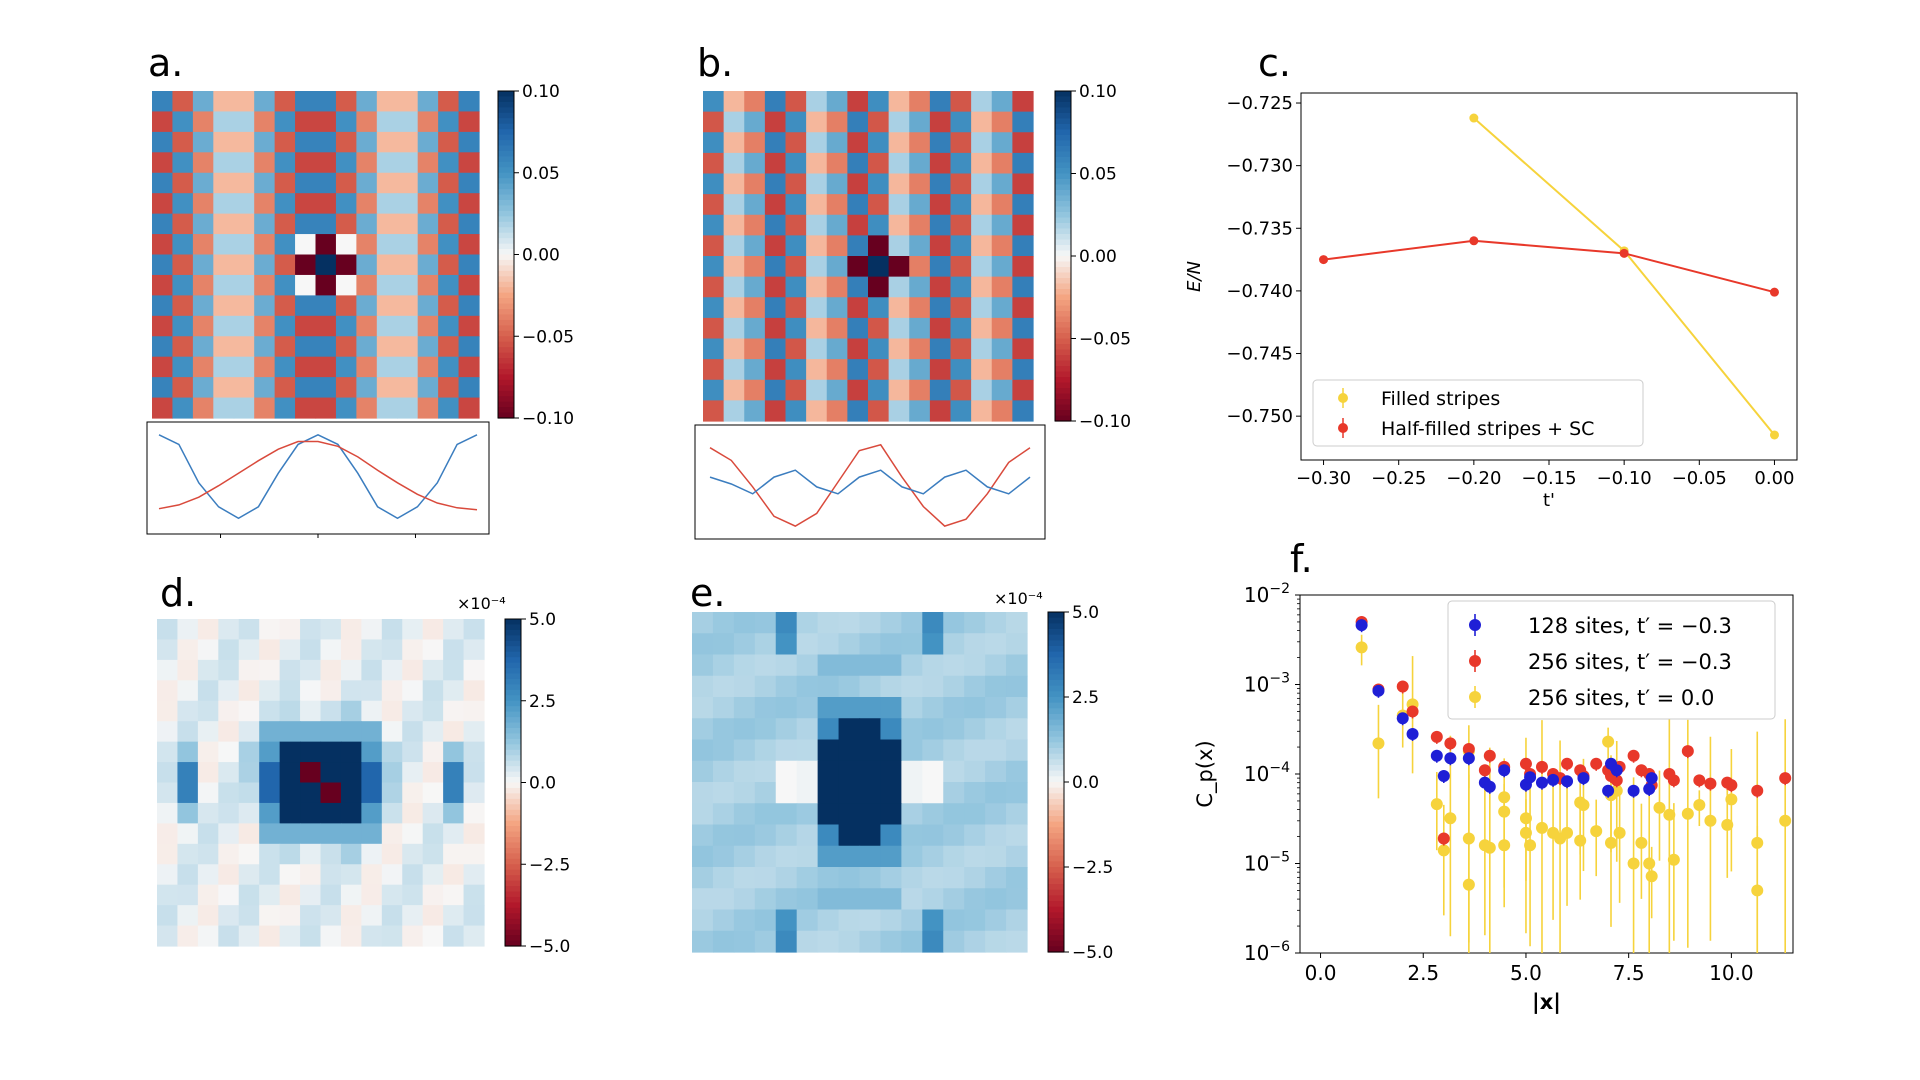 This screenshot has width=1920, height=1080. I want to click on plot-c-ytick-label: −0.735, so click(1259, 228).